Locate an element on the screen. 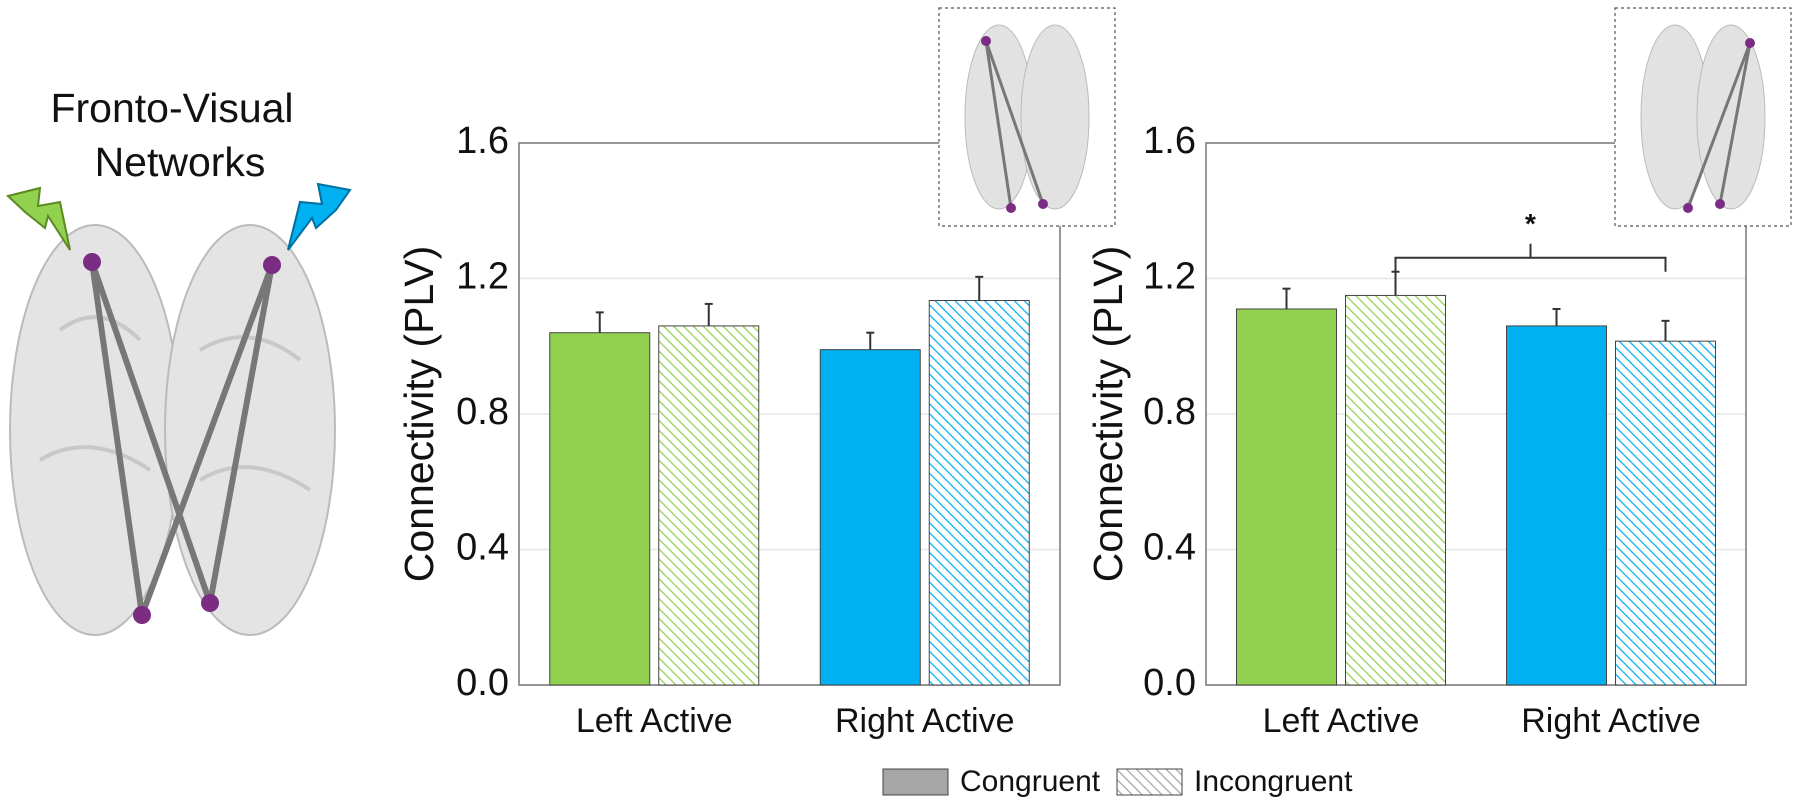 Image resolution: width=1800 pixels, height=802 pixels. legend-label: Incongruent is located at coordinates (1273, 781).